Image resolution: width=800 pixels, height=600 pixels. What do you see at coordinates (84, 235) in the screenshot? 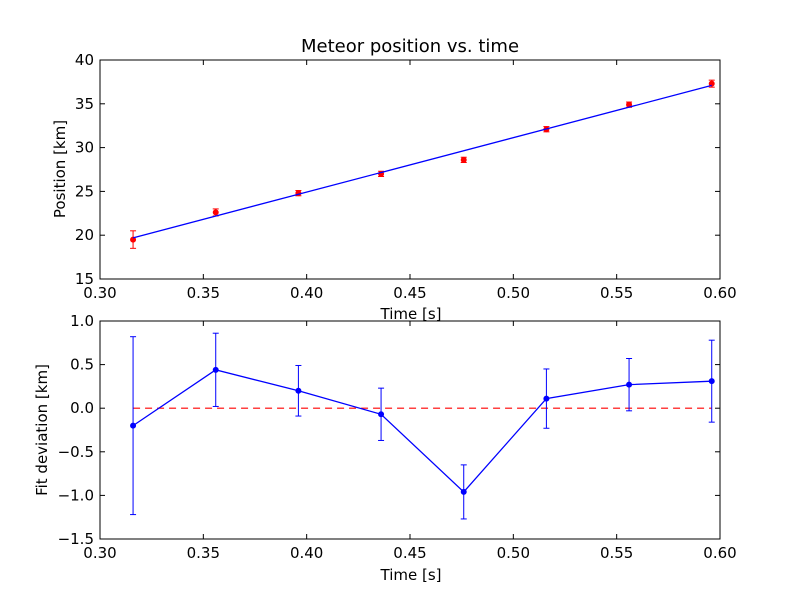
I see `position-y-tick-label: 20` at bounding box center [84, 235].